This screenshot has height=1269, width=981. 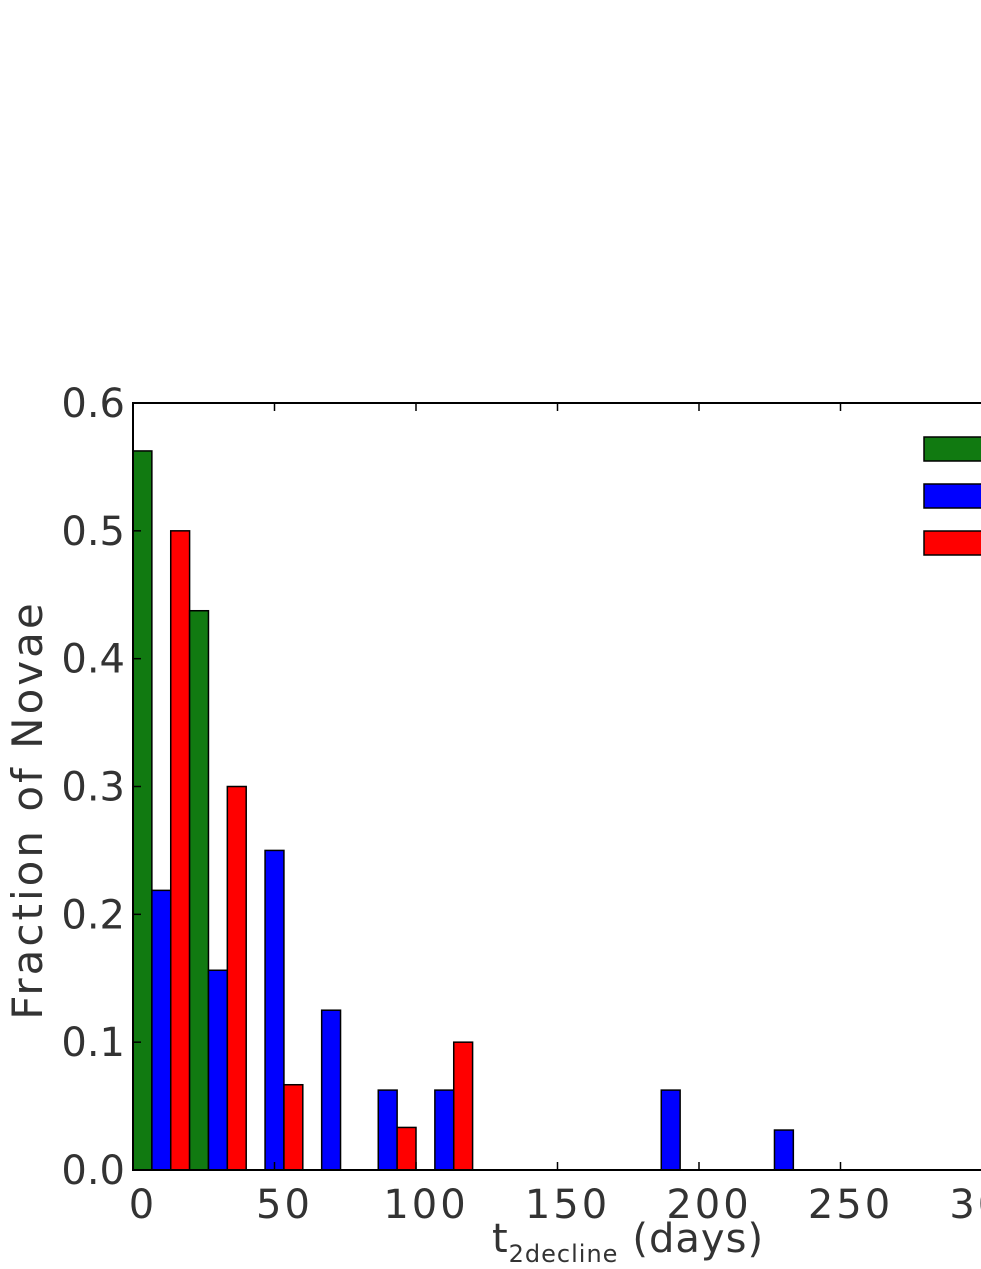 What do you see at coordinates (93, 404) in the screenshot?
I see `y-tick-label: 0.6` at bounding box center [93, 404].